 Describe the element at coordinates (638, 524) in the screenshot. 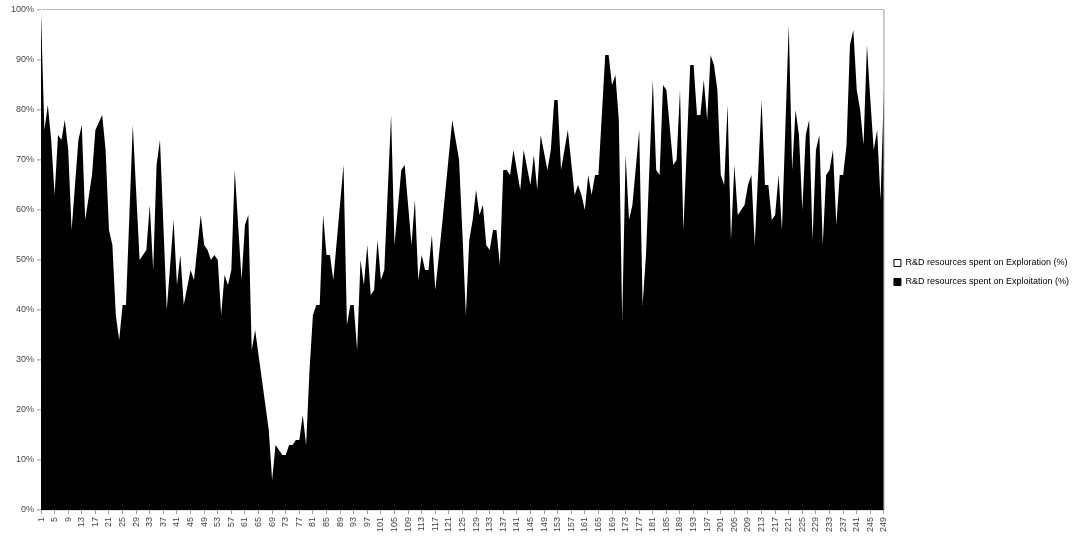

I see `x-tick-label: 177` at that location.